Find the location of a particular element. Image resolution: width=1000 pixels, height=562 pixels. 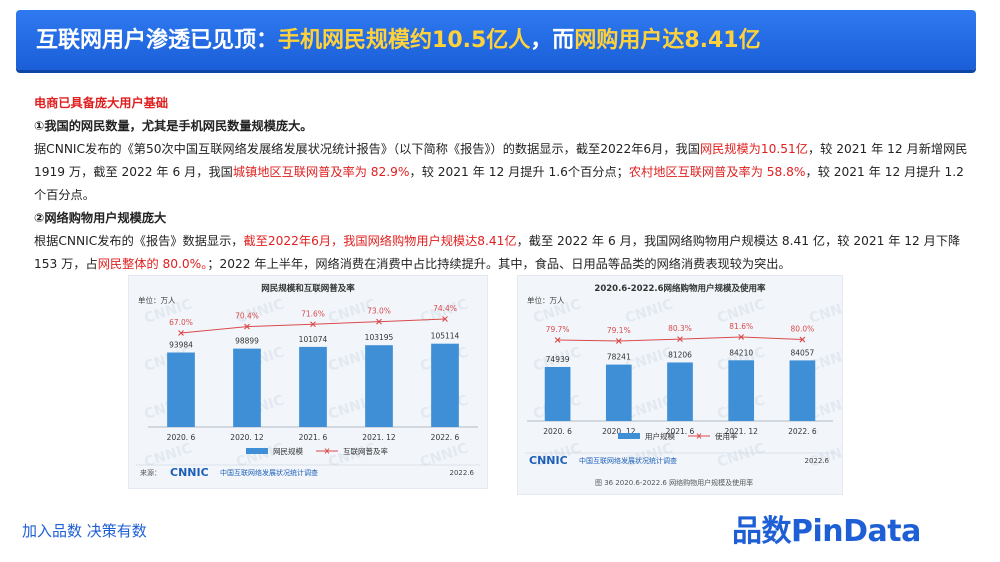

para1-emphasis1: 网民规模为10.51亿 is located at coordinates (753, 149).